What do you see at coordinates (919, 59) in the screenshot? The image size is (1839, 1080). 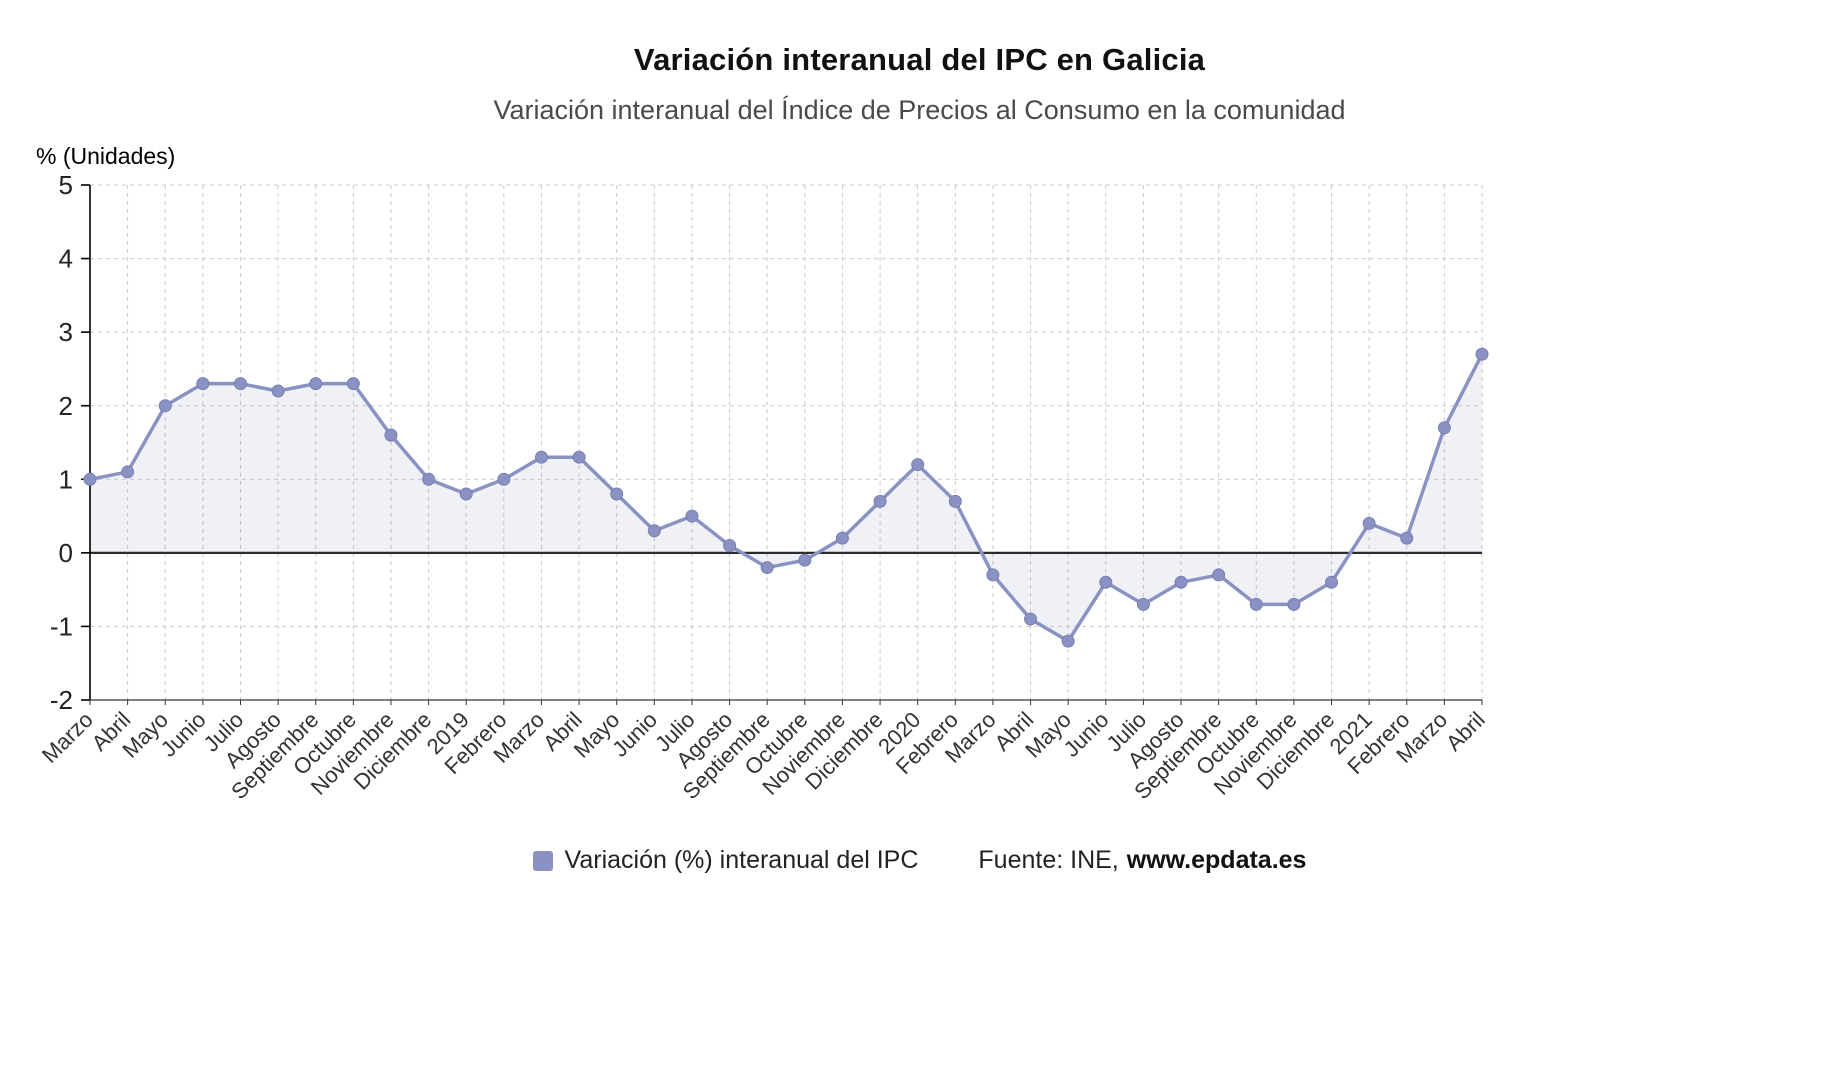 I see `chart-title: Variación interanual del IPC en Galicia` at bounding box center [919, 59].